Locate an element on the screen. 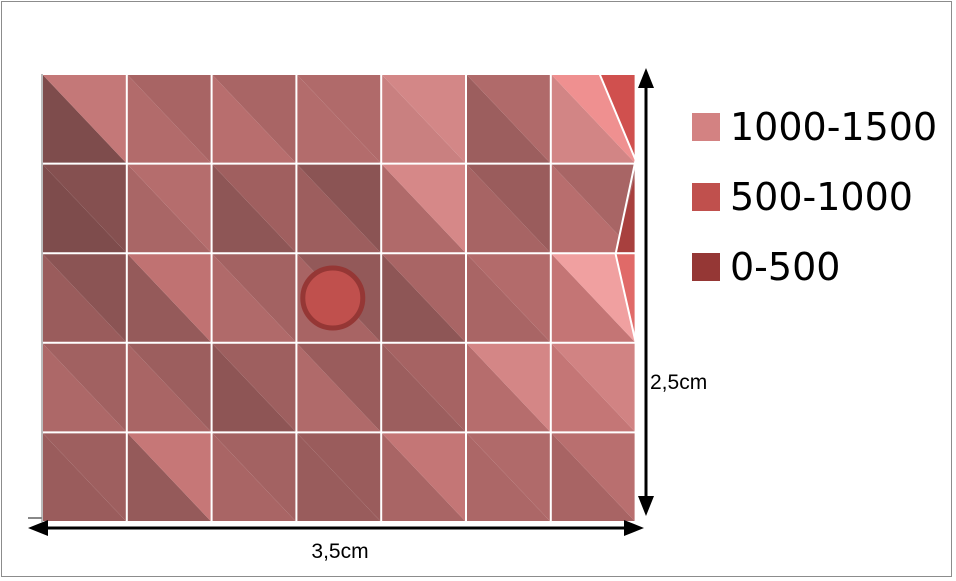 This screenshot has height=581, width=956. legend-label-0-500: 0-500 is located at coordinates (785, 267).